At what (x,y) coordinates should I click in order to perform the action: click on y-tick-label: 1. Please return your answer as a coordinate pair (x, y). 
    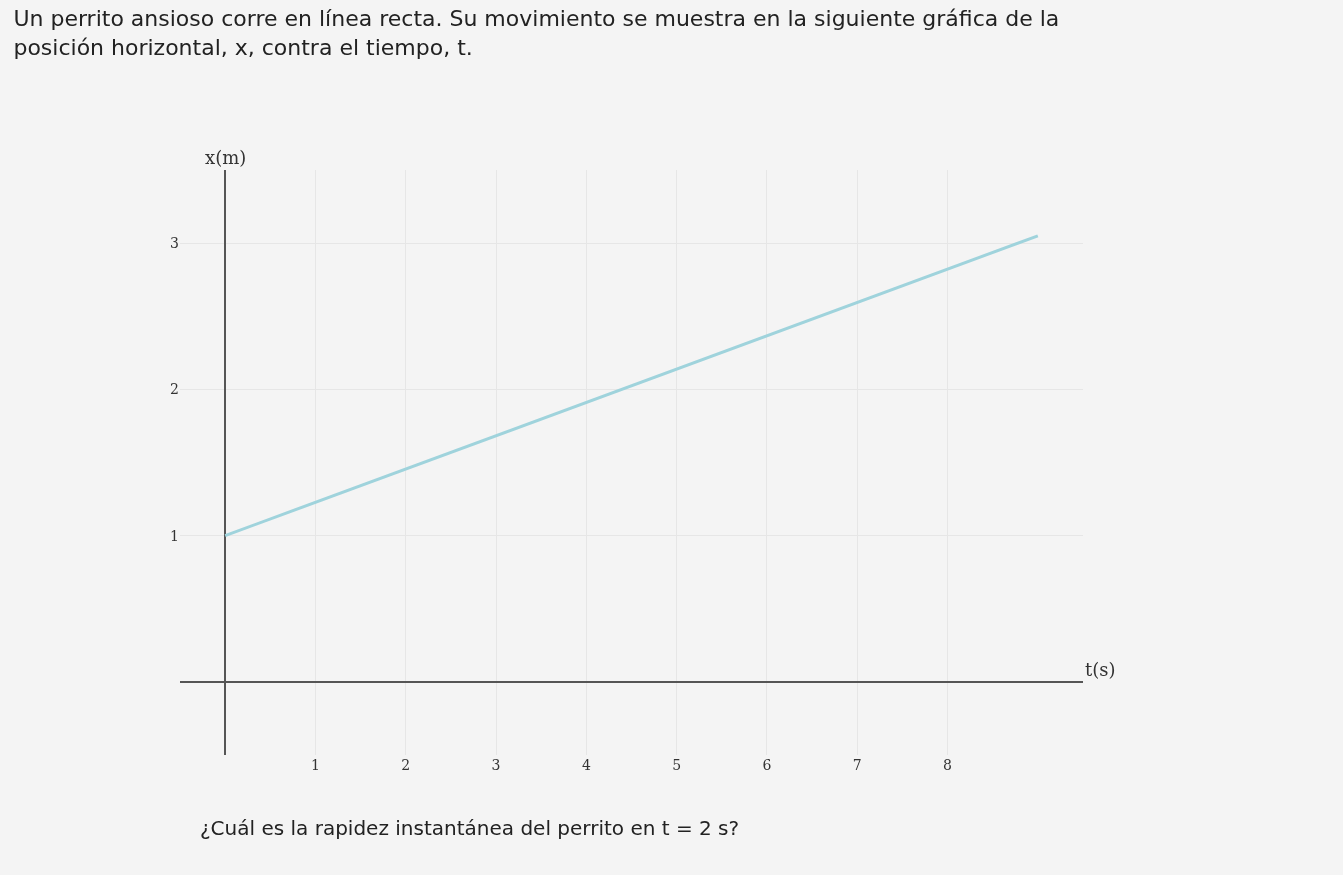
    Looking at the image, I should click on (174, 535).